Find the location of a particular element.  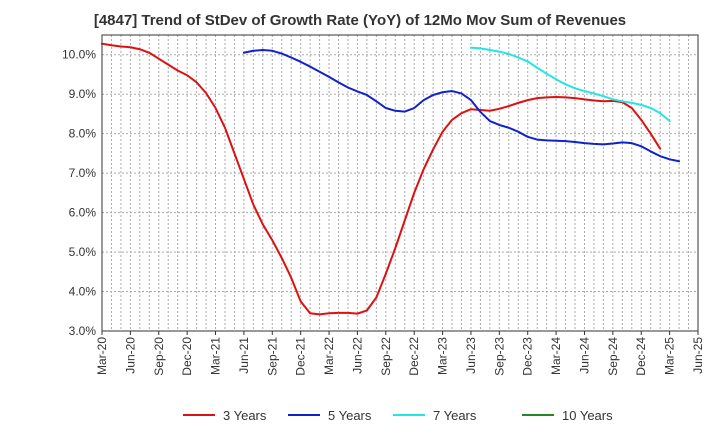

x-tick-label: Dec-21 is located at coordinates (301, 356).